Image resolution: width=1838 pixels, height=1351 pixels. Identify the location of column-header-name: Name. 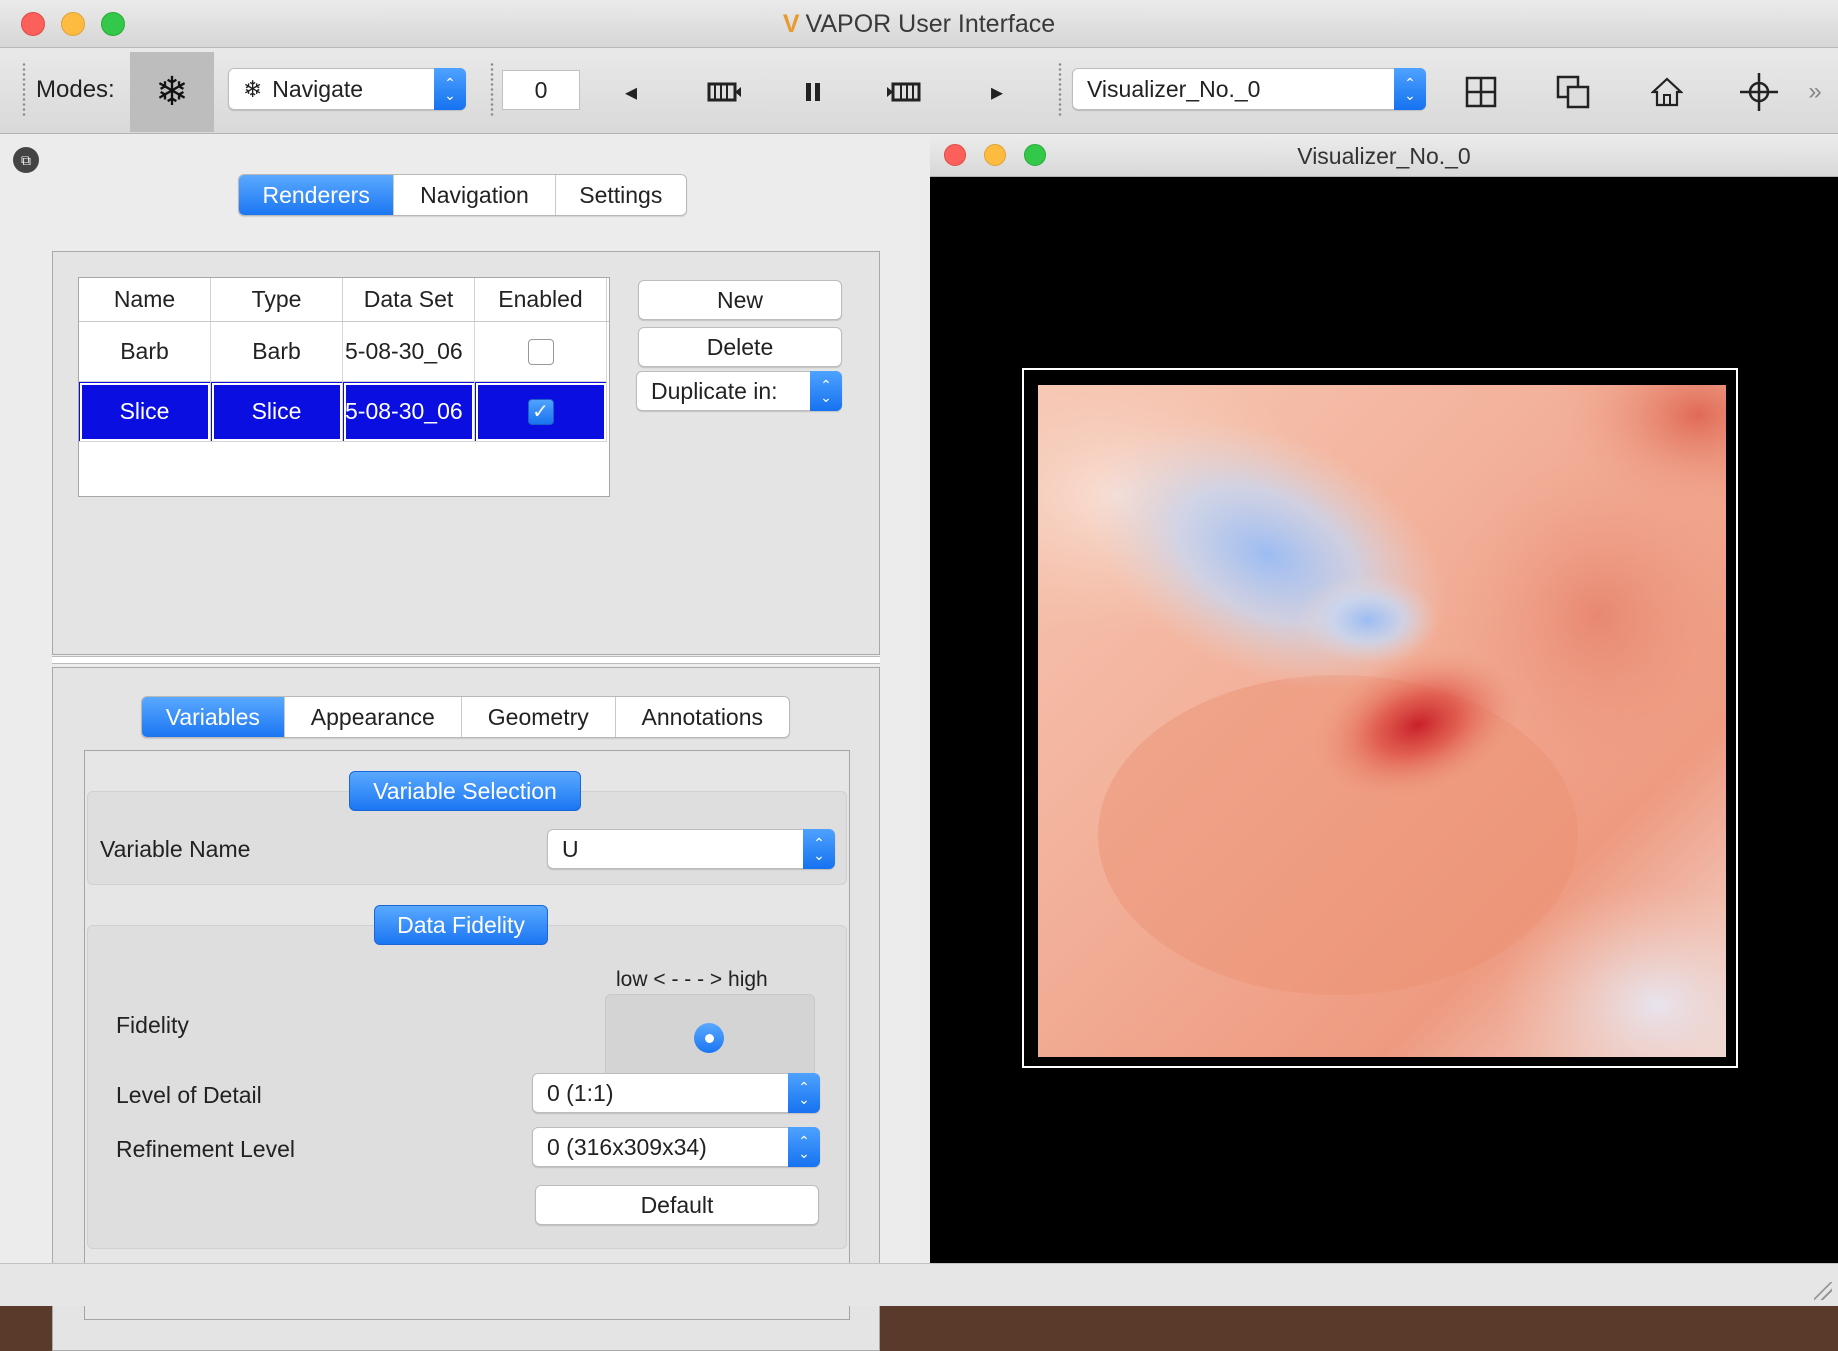
(145, 299).